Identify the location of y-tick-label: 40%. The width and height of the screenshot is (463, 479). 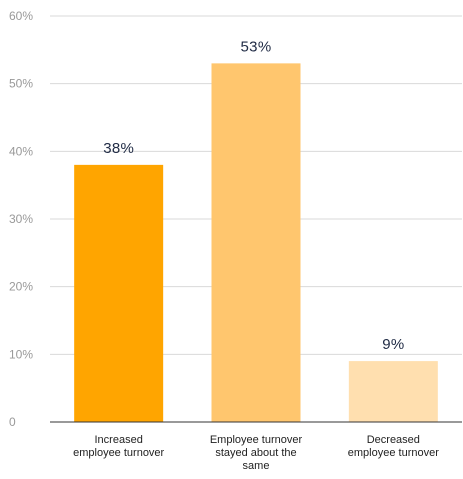
(21, 151).